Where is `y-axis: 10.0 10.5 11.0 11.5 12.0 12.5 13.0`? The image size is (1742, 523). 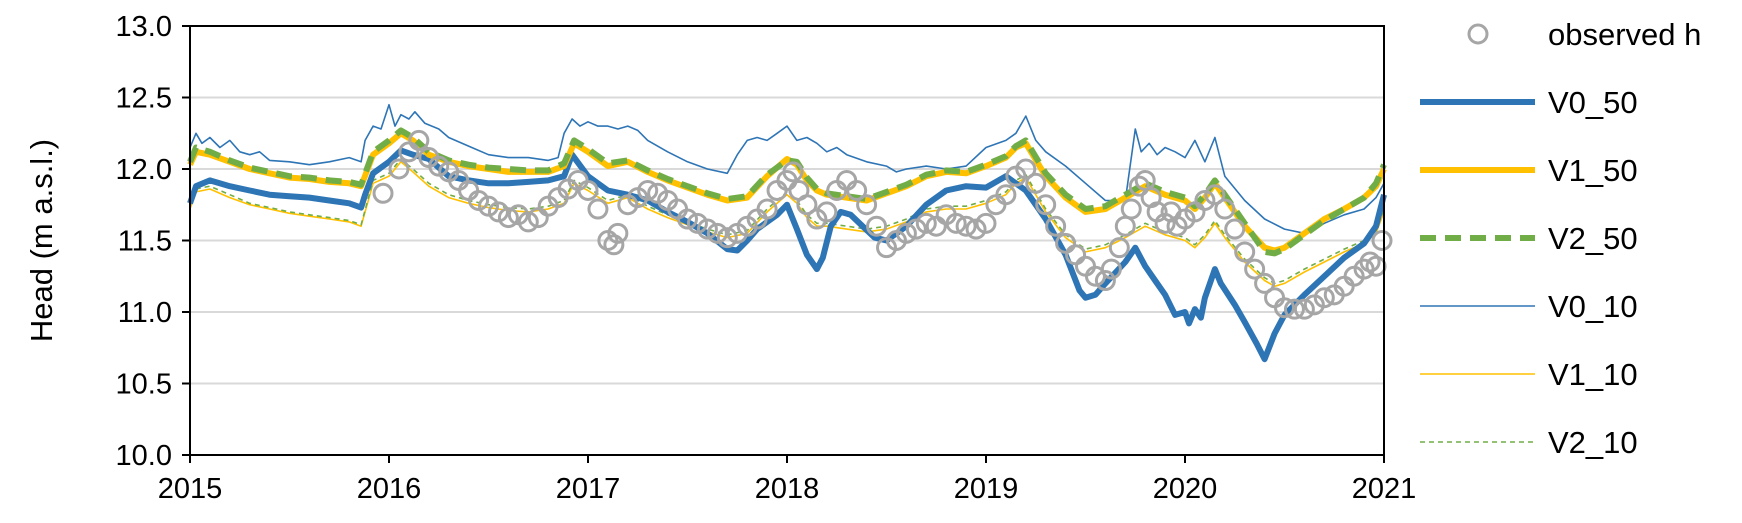
y-axis: 10.0 10.5 11.0 11.5 12.0 12.5 13.0 is located at coordinates (153, 241).